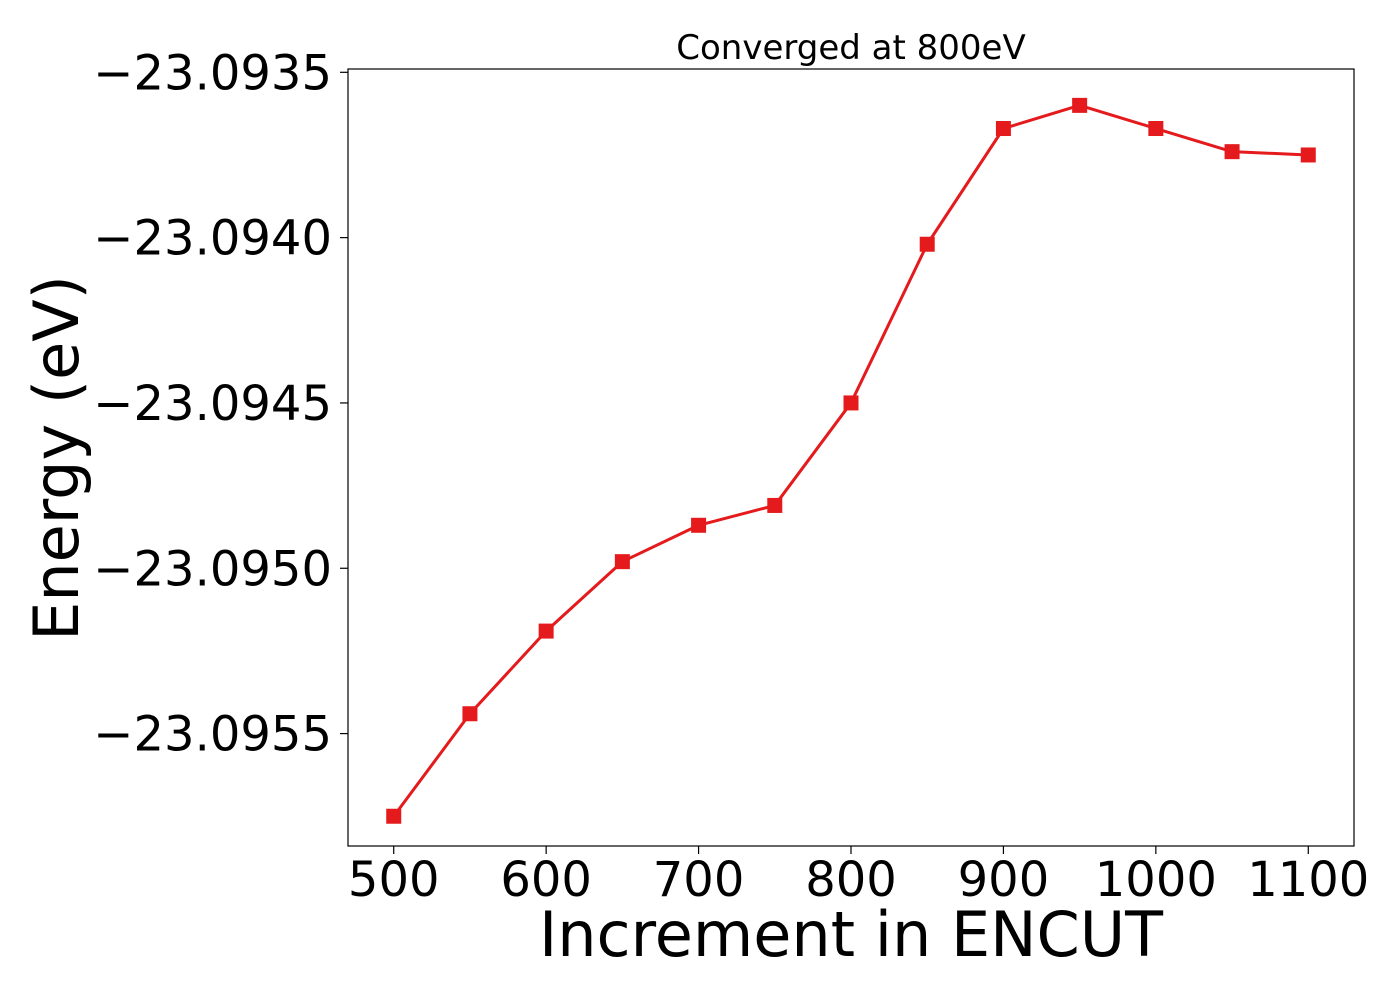 The width and height of the screenshot is (1400, 1000). What do you see at coordinates (699, 880) in the screenshot?
I see `x-tick-label: 700` at bounding box center [699, 880].